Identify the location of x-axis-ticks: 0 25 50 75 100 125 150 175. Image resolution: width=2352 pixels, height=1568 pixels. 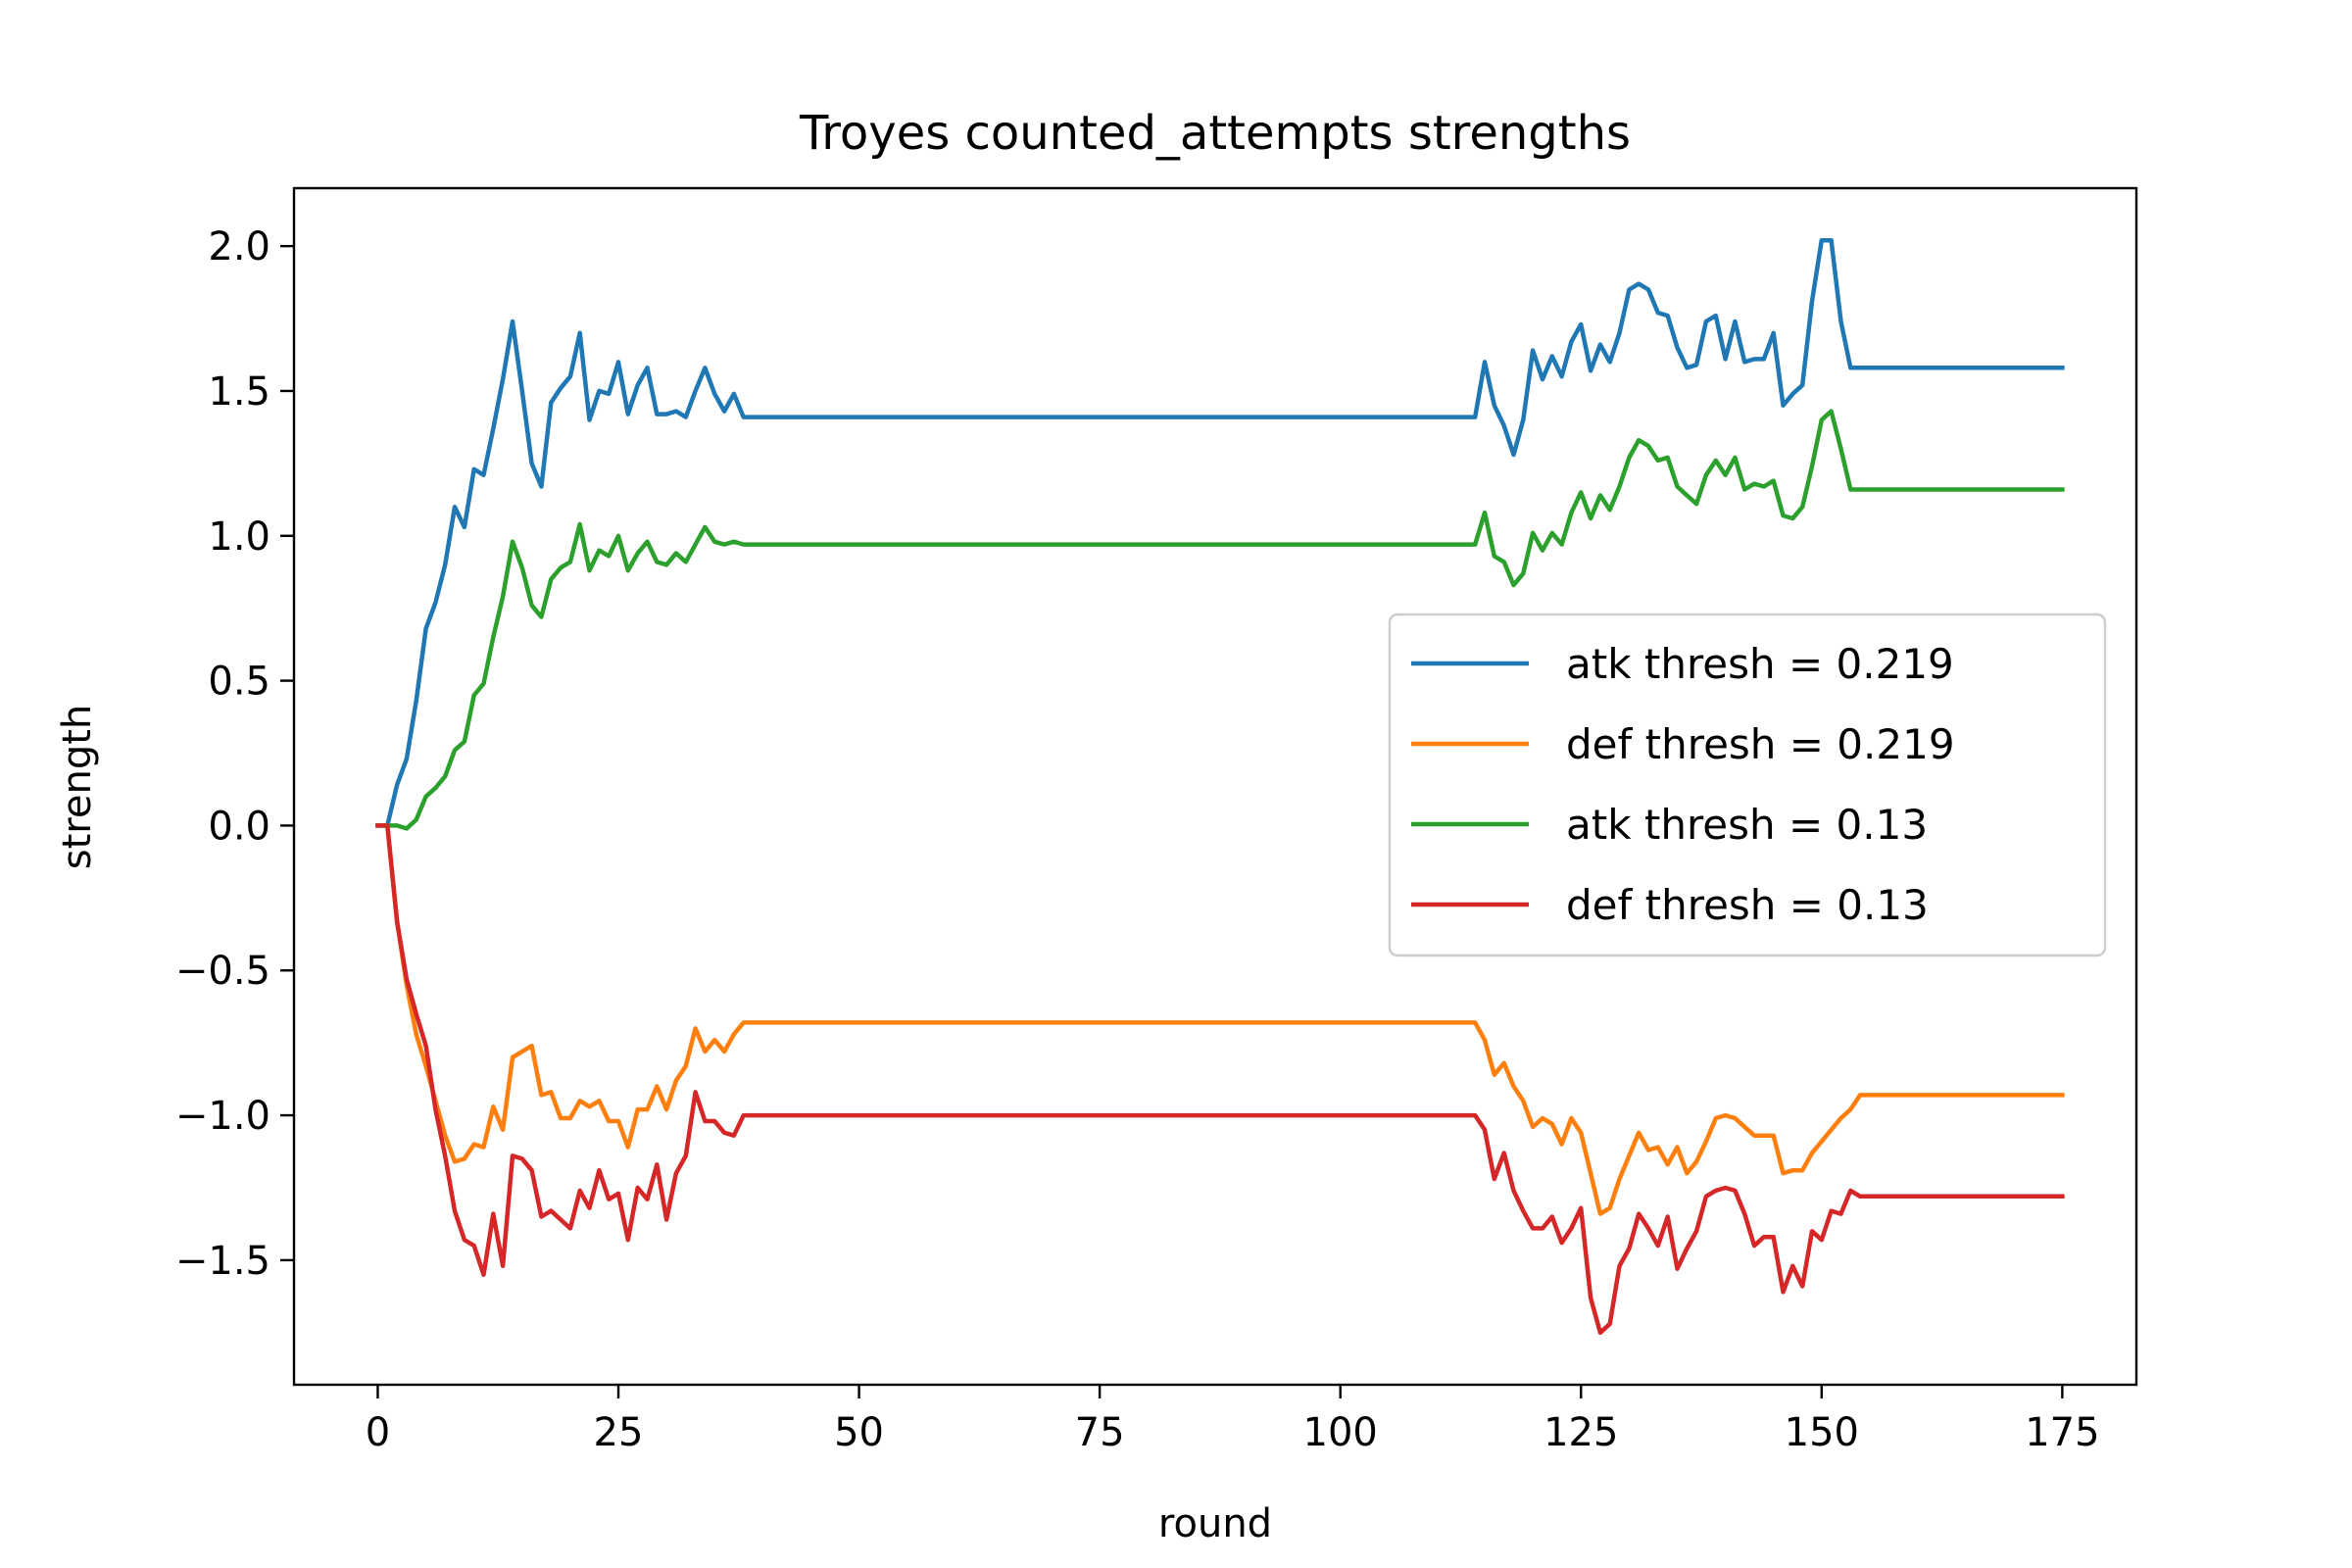
(1233, 1420).